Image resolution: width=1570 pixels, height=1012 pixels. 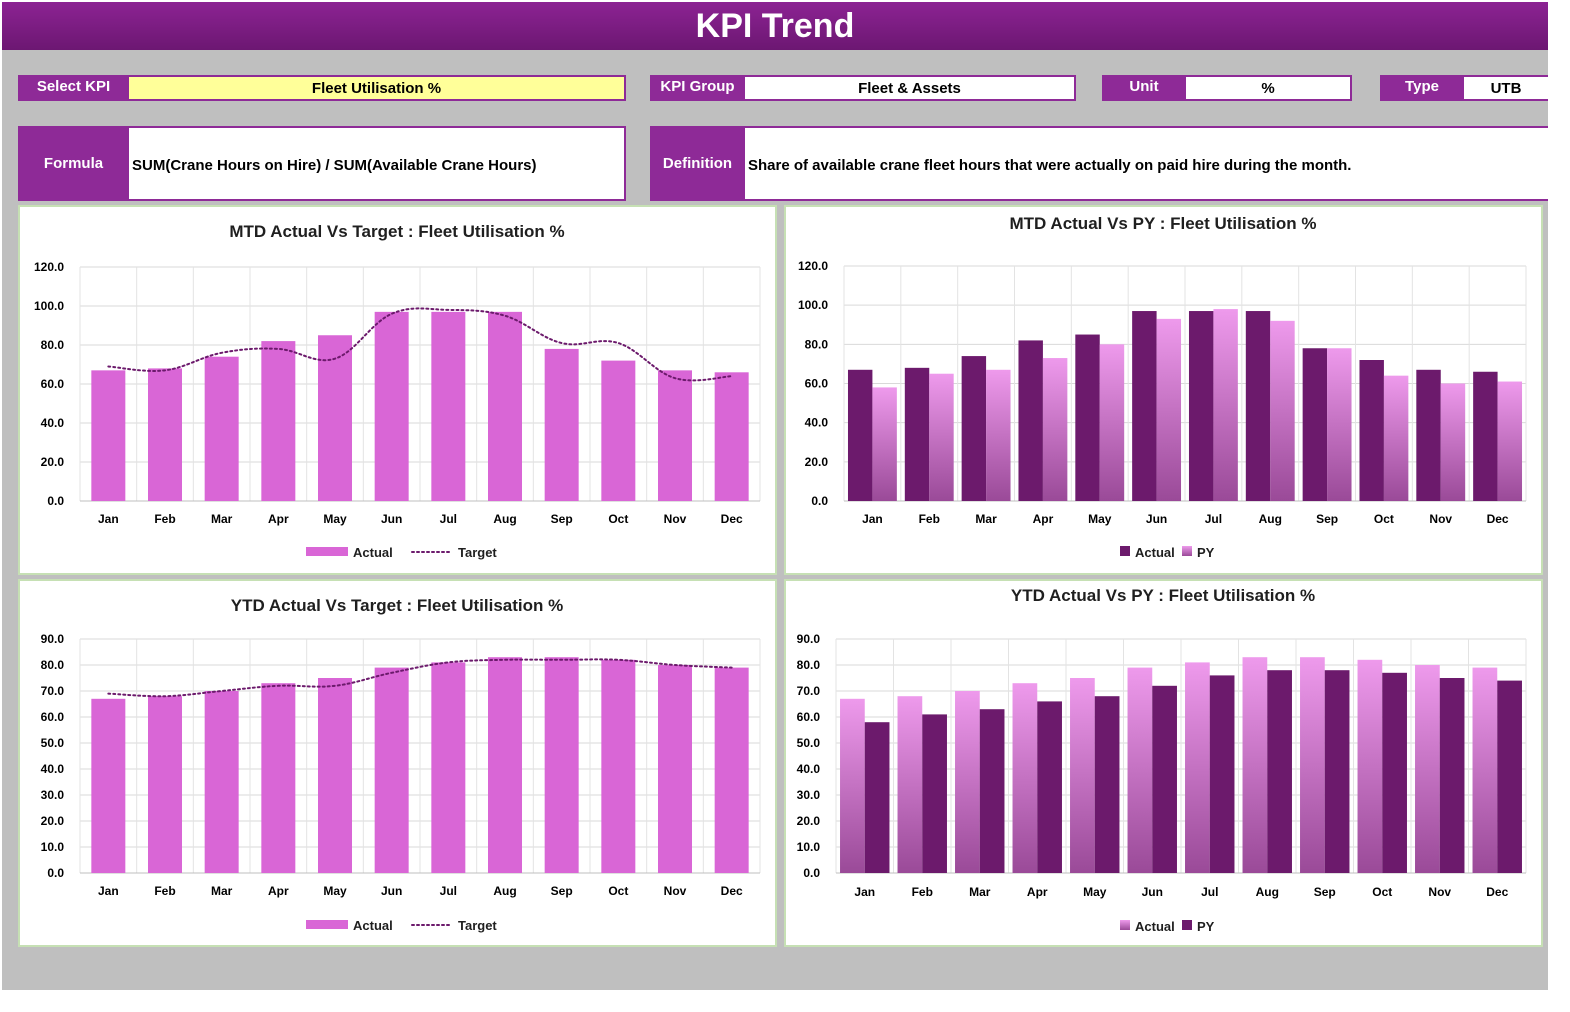 I want to click on select-kpi-dropdown: Fleet Utilisation %, so click(x=377, y=88).